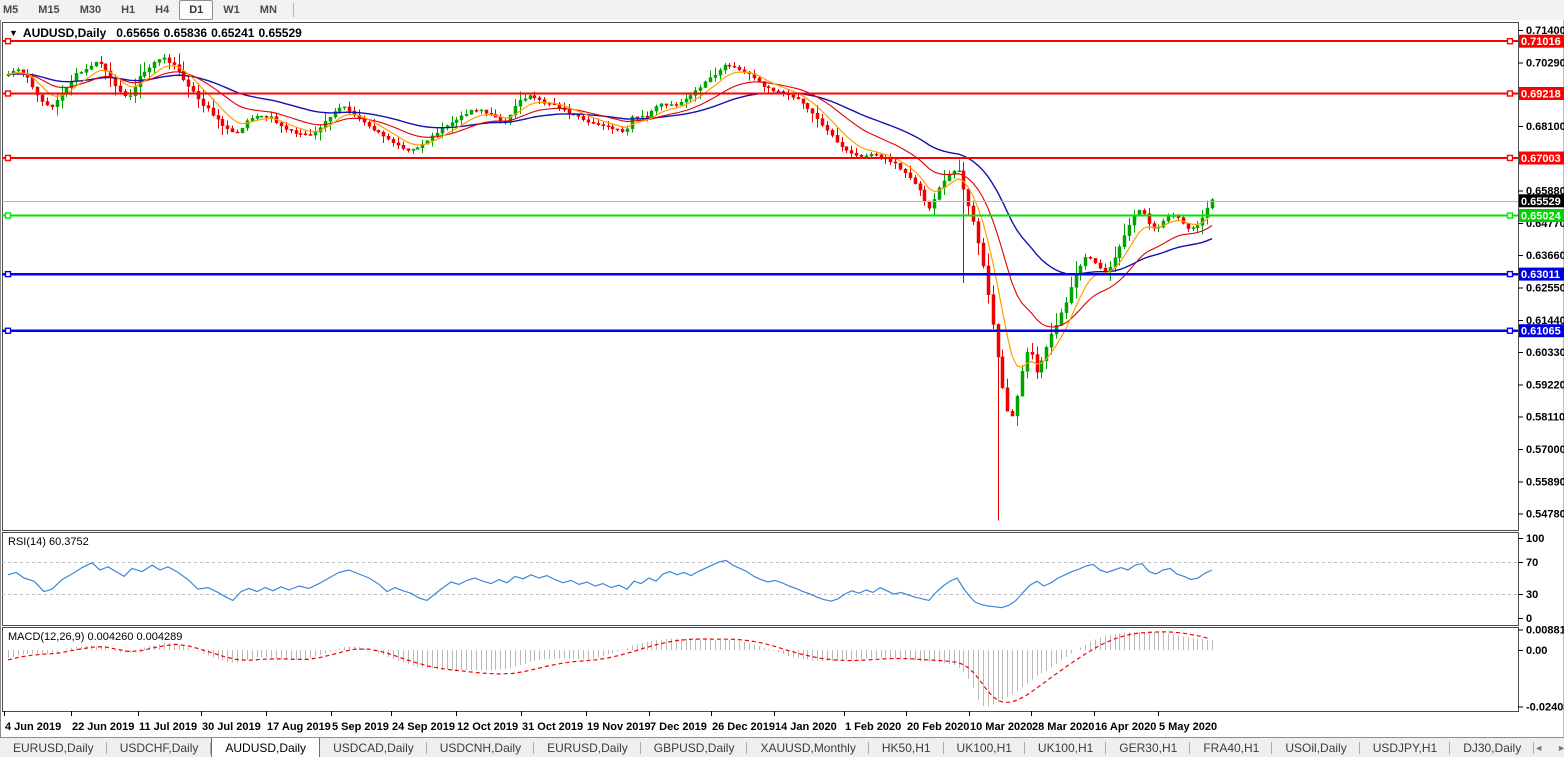  Describe the element at coordinates (128, 10) in the screenshot. I see `timeframe-button-h1: H1` at that location.